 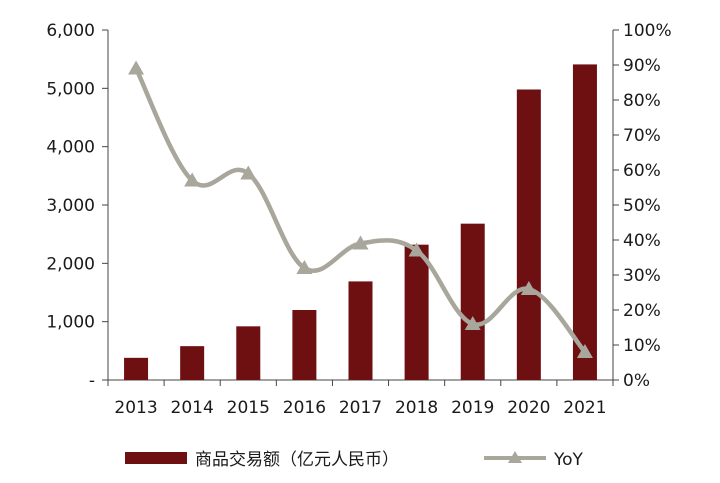 What do you see at coordinates (515, 457) in the screenshot?
I see `legend-swatch-marker` at bounding box center [515, 457].